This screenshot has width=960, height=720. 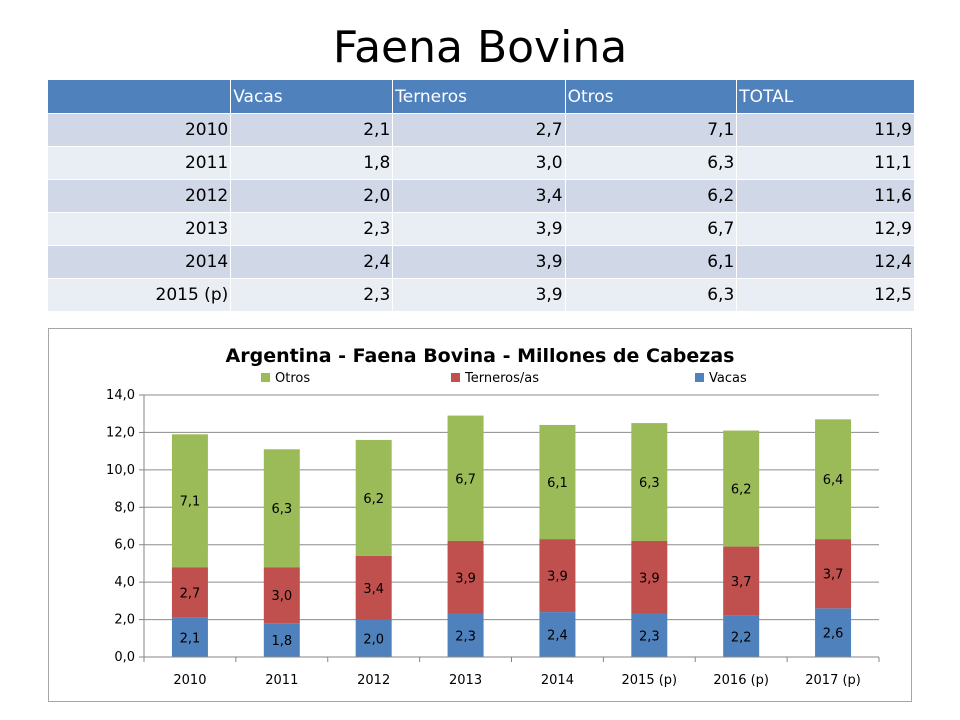 I want to click on x-tick-label: 2014, so click(x=557, y=680).